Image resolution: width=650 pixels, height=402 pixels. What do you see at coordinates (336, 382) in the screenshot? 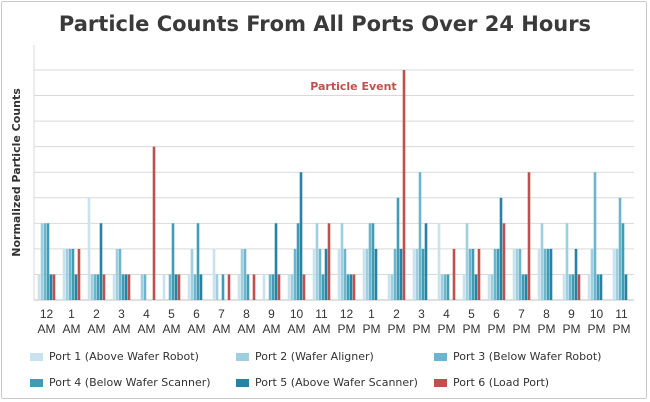
I see `legend-label: Port 5 (Above Wafer Scanner)` at bounding box center [336, 382].